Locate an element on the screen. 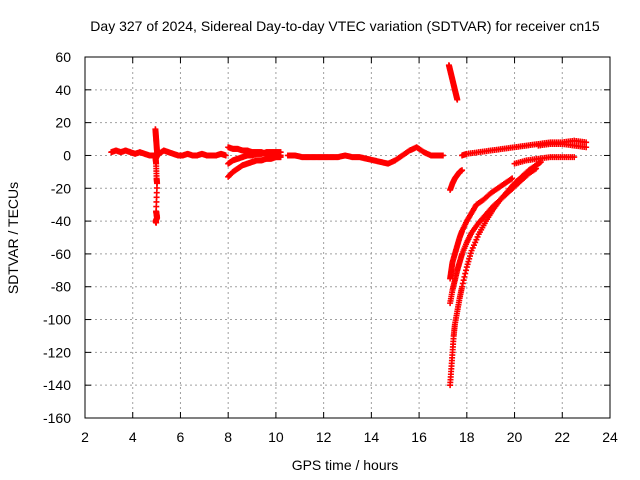 This screenshot has height=480, width=640. series-late-top is located at coordinates (562, 145).